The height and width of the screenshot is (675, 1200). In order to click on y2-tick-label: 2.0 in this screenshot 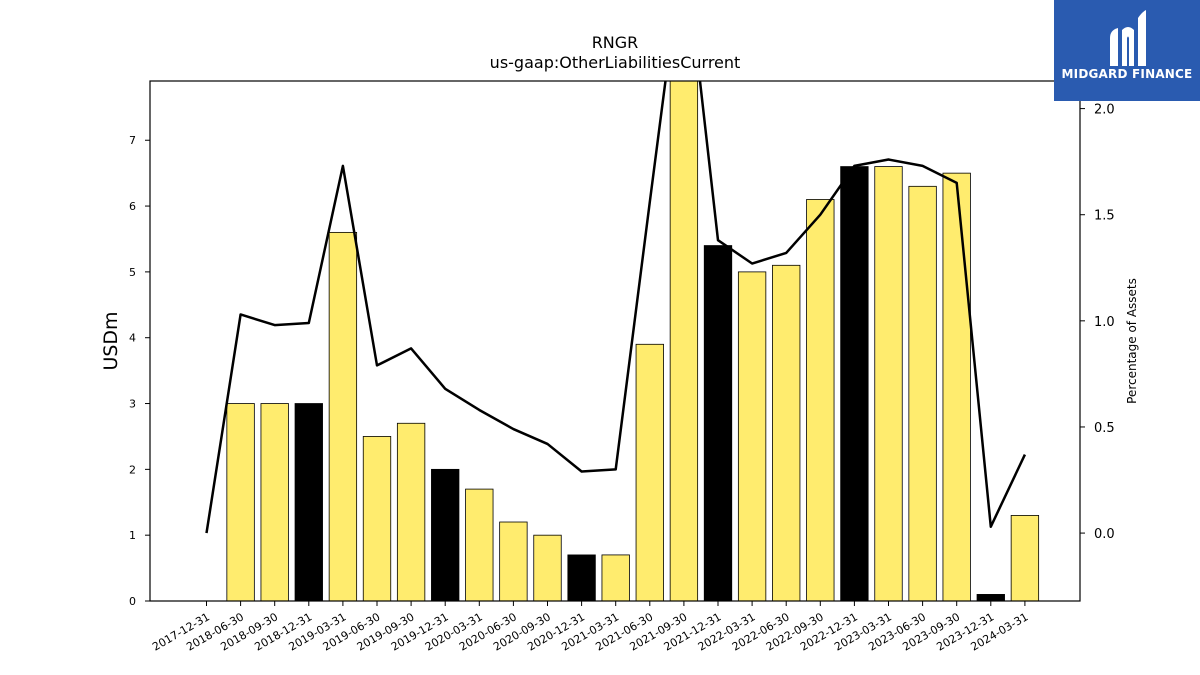, I will do `click(1104, 110)`.